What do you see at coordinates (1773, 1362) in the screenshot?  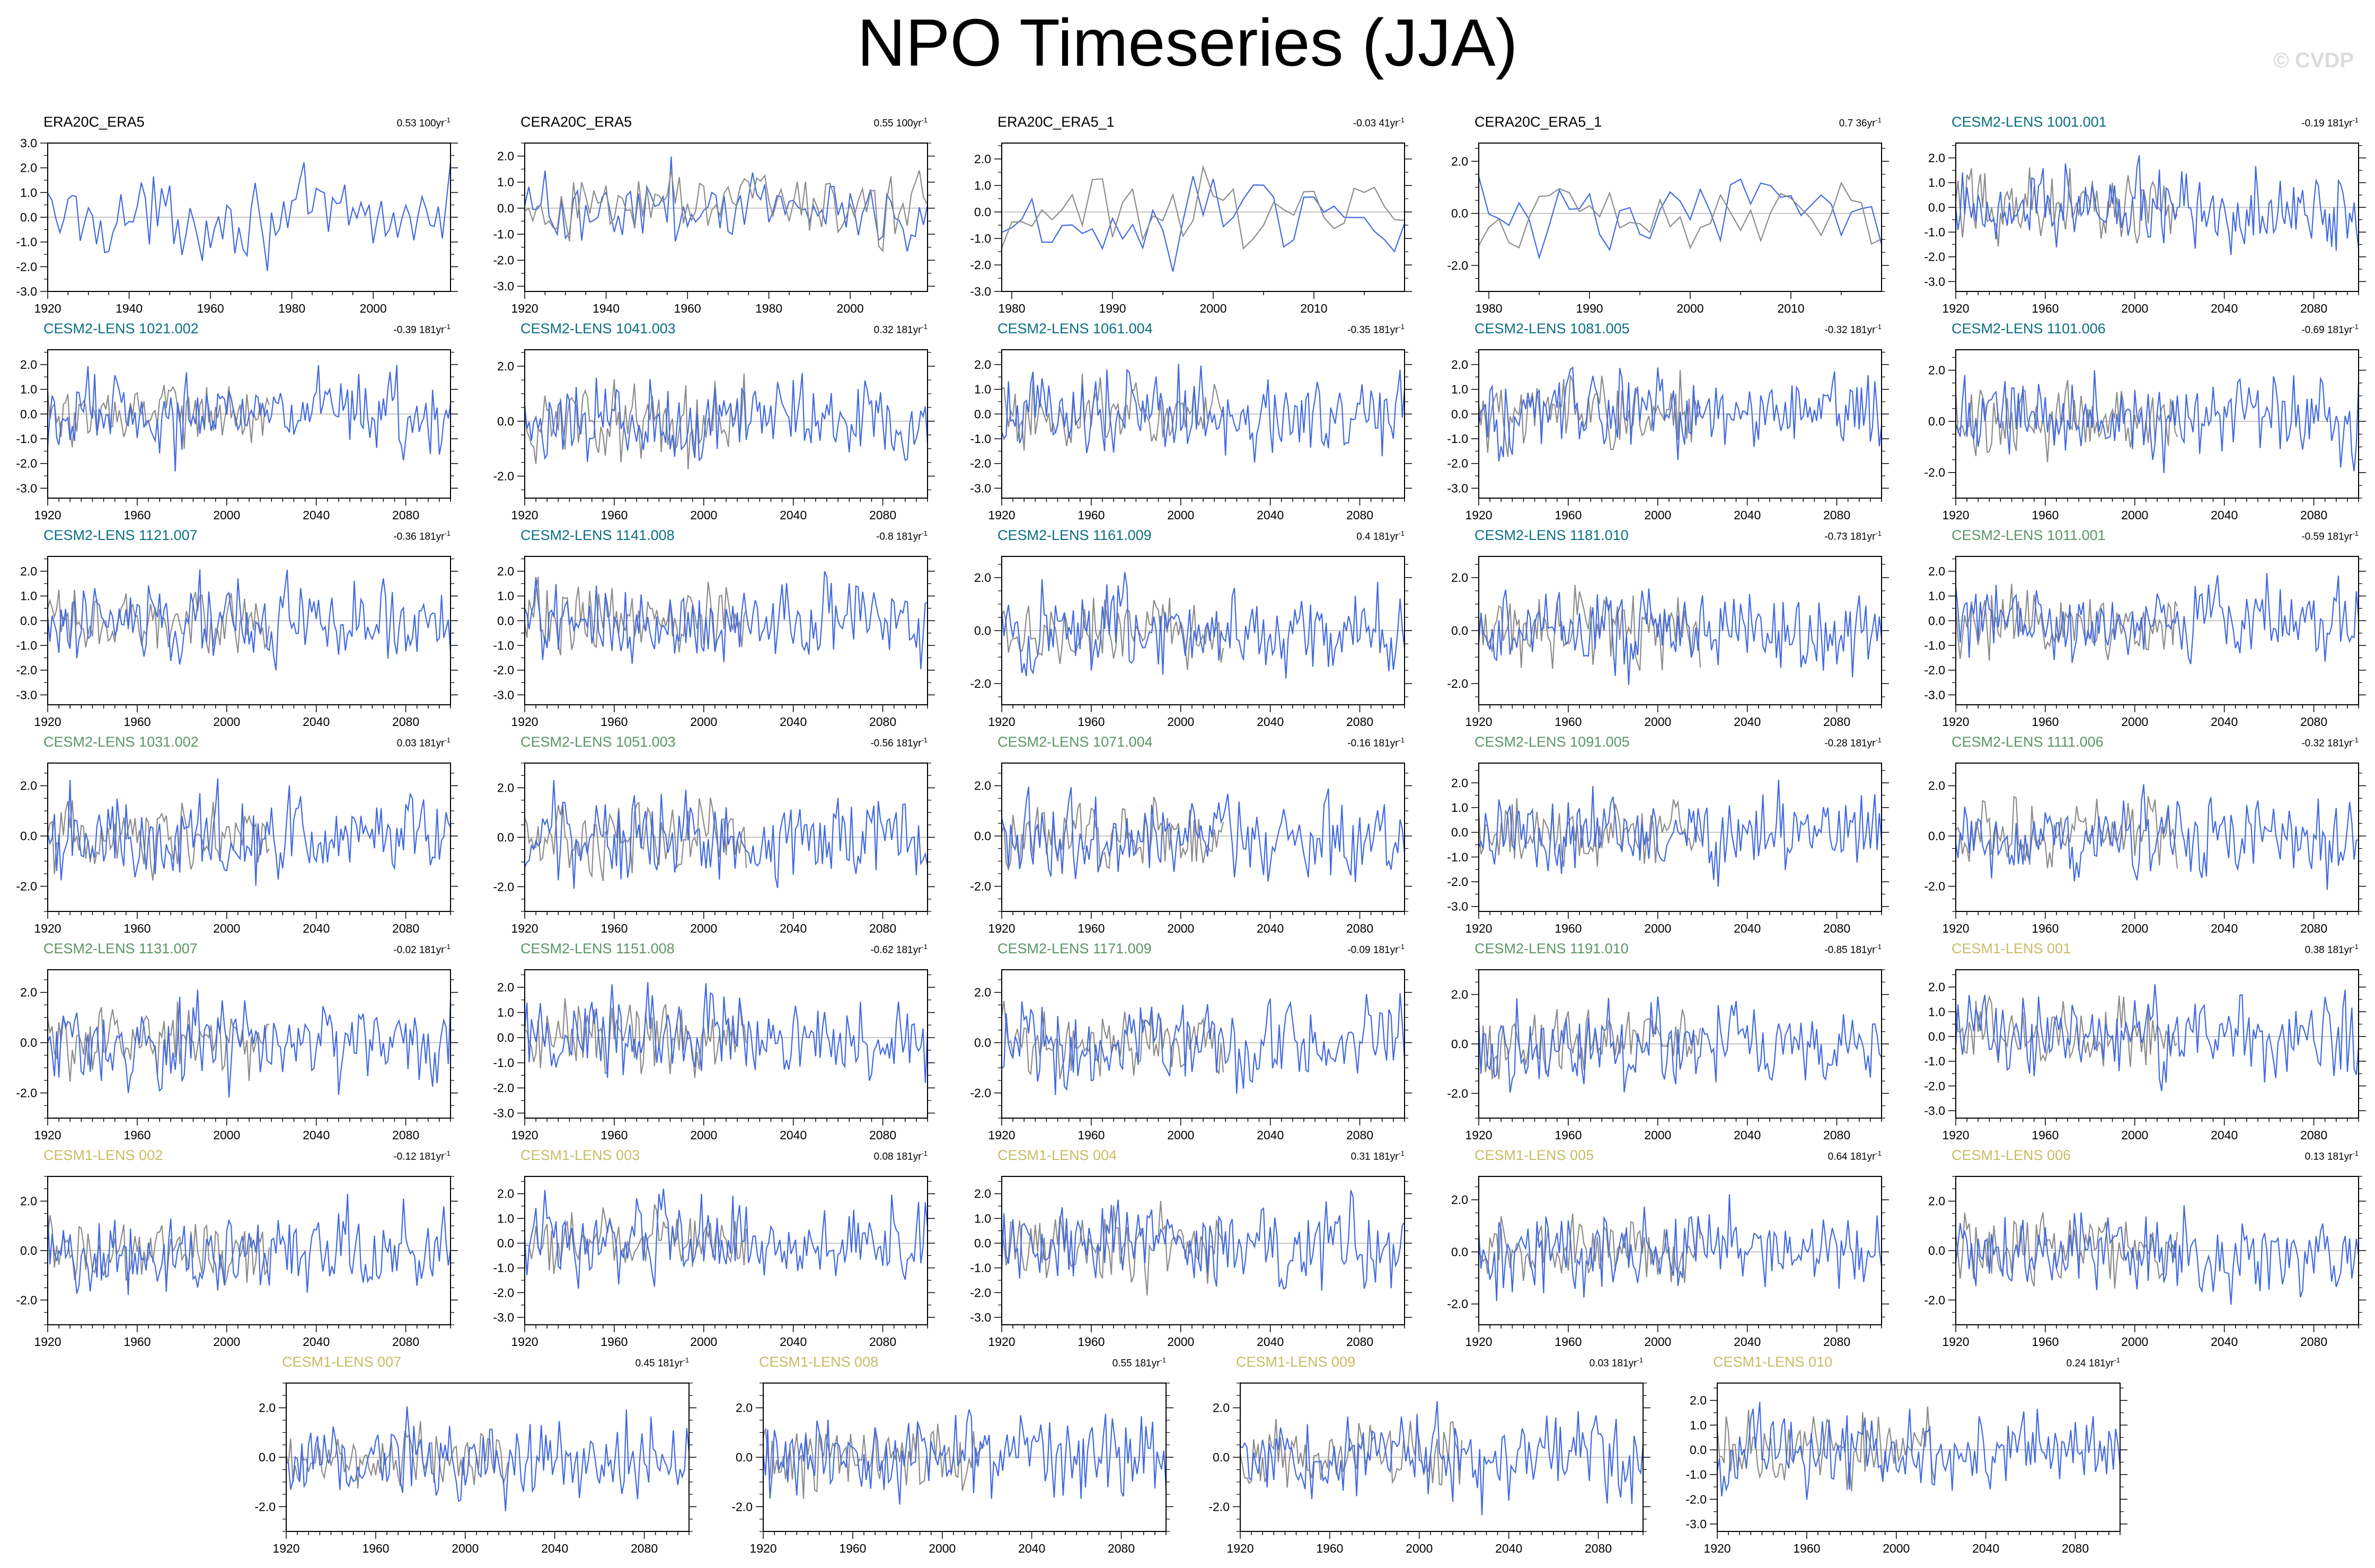 I see `panel-title: CESM1-LENS 010` at bounding box center [1773, 1362].